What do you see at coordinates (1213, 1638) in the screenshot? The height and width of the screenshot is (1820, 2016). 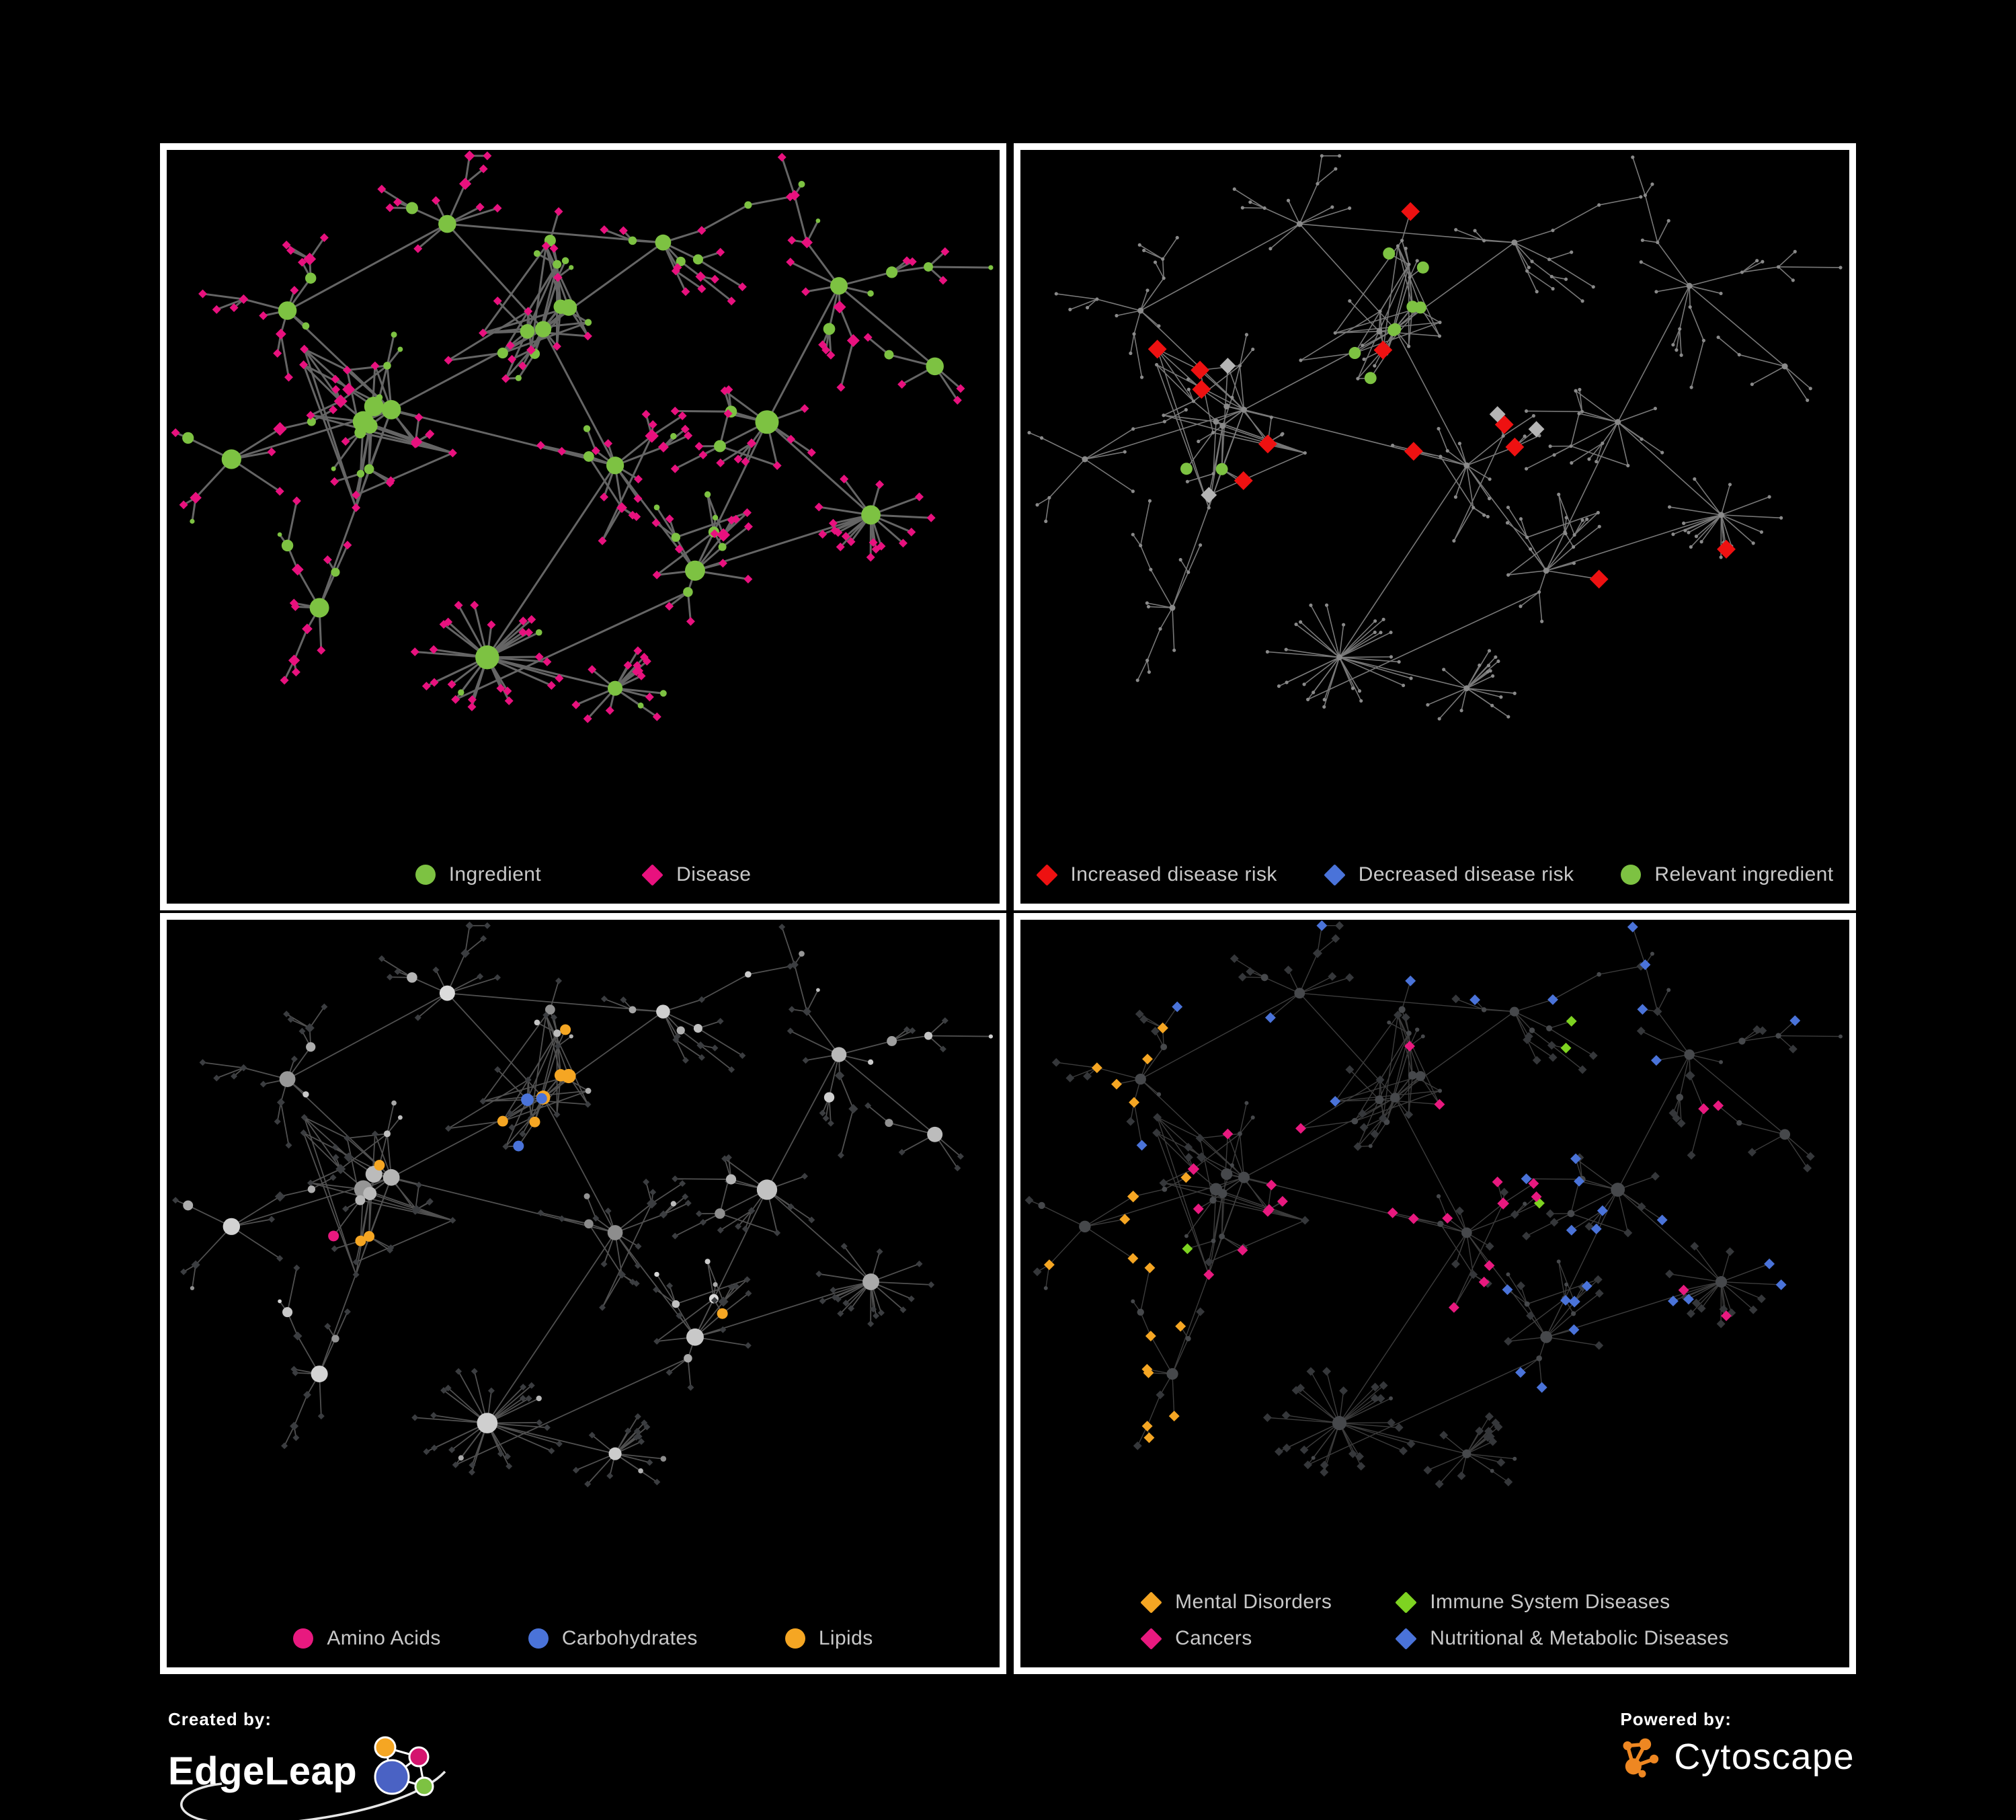 I see `legend-label: Cancers` at bounding box center [1213, 1638].